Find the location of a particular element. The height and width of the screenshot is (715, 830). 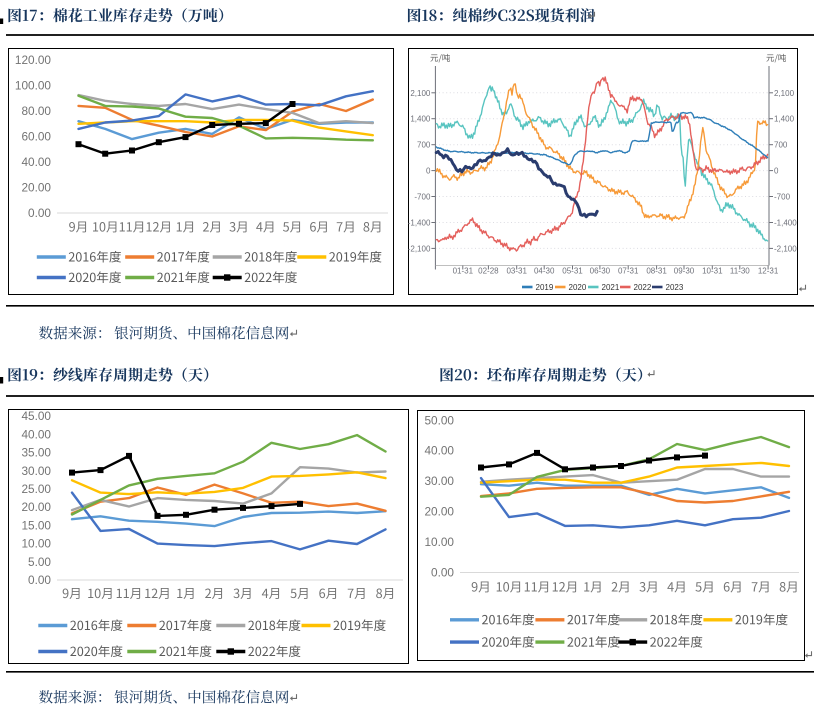

svg-text: 11-30 is located at coordinates (740, 271).